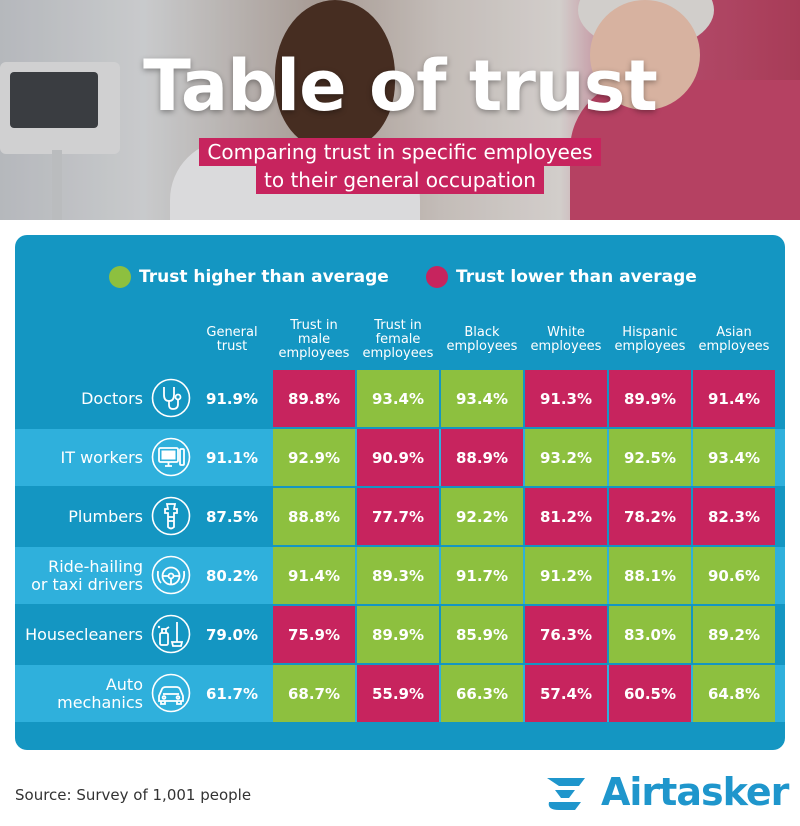 This screenshot has height=826, width=800. I want to click on row-label-text: Doctors, so click(112, 398).